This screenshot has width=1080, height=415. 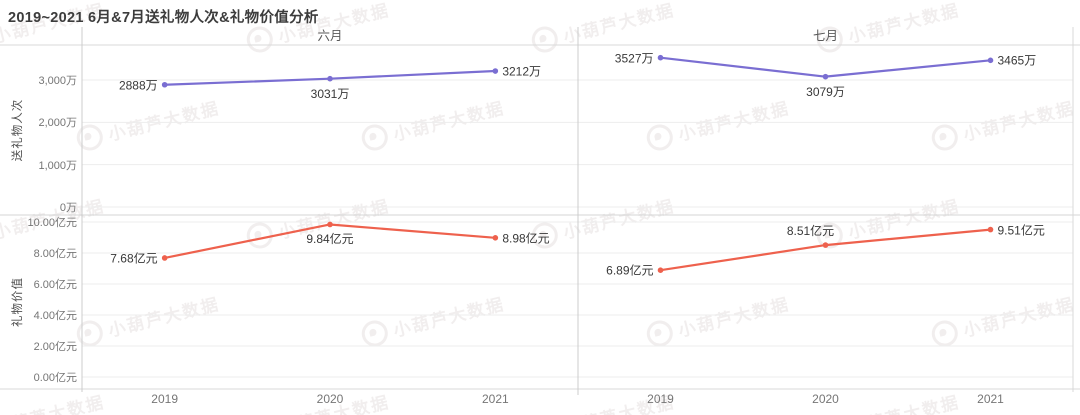 I want to click on y-axis-tick-label: 4.00亿元, so click(x=55, y=316).